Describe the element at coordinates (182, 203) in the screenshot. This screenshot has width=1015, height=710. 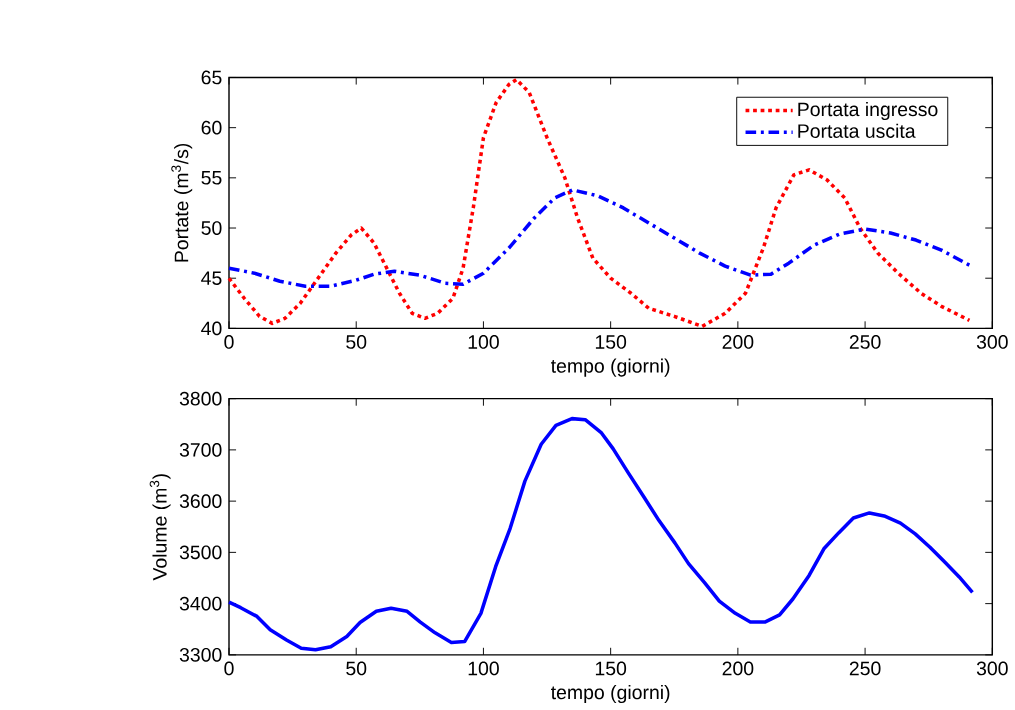
I see `y-axis-title: Portate (m$^{3}$/s)` at that location.